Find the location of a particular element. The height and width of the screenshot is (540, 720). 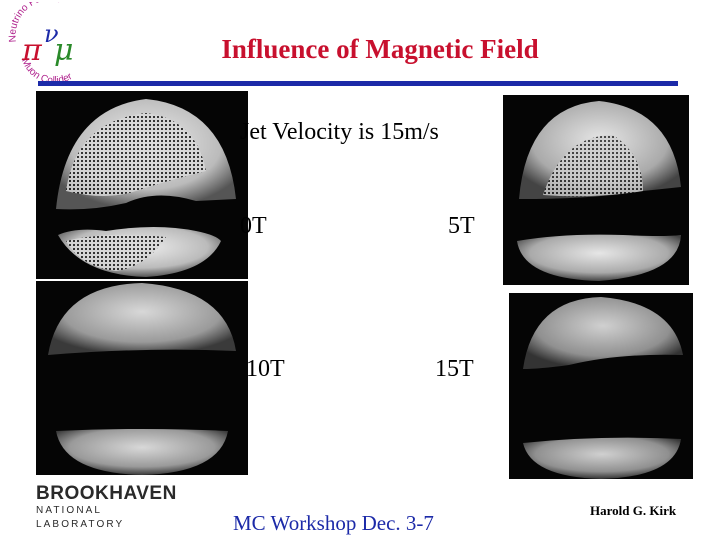

brookhaven-wordmark: BROOKHAVEN is located at coordinates (106, 493).